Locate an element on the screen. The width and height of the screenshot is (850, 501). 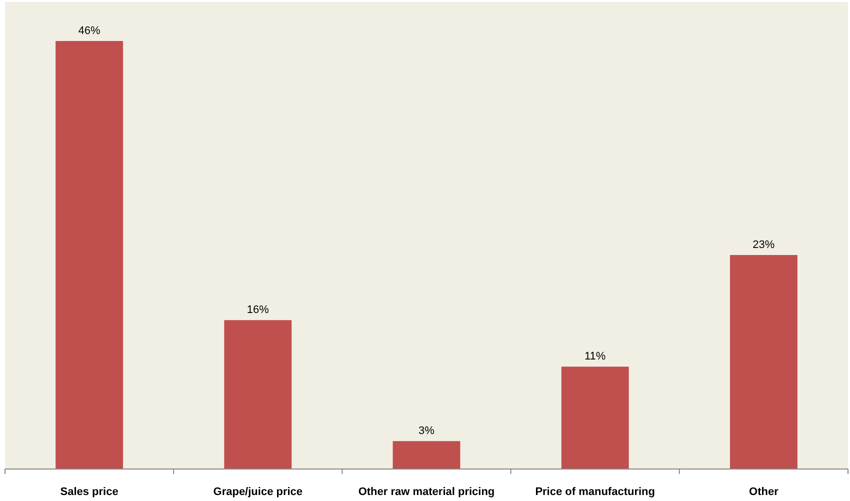
x-tick-label: Price of manufacturing is located at coordinates (595, 492).